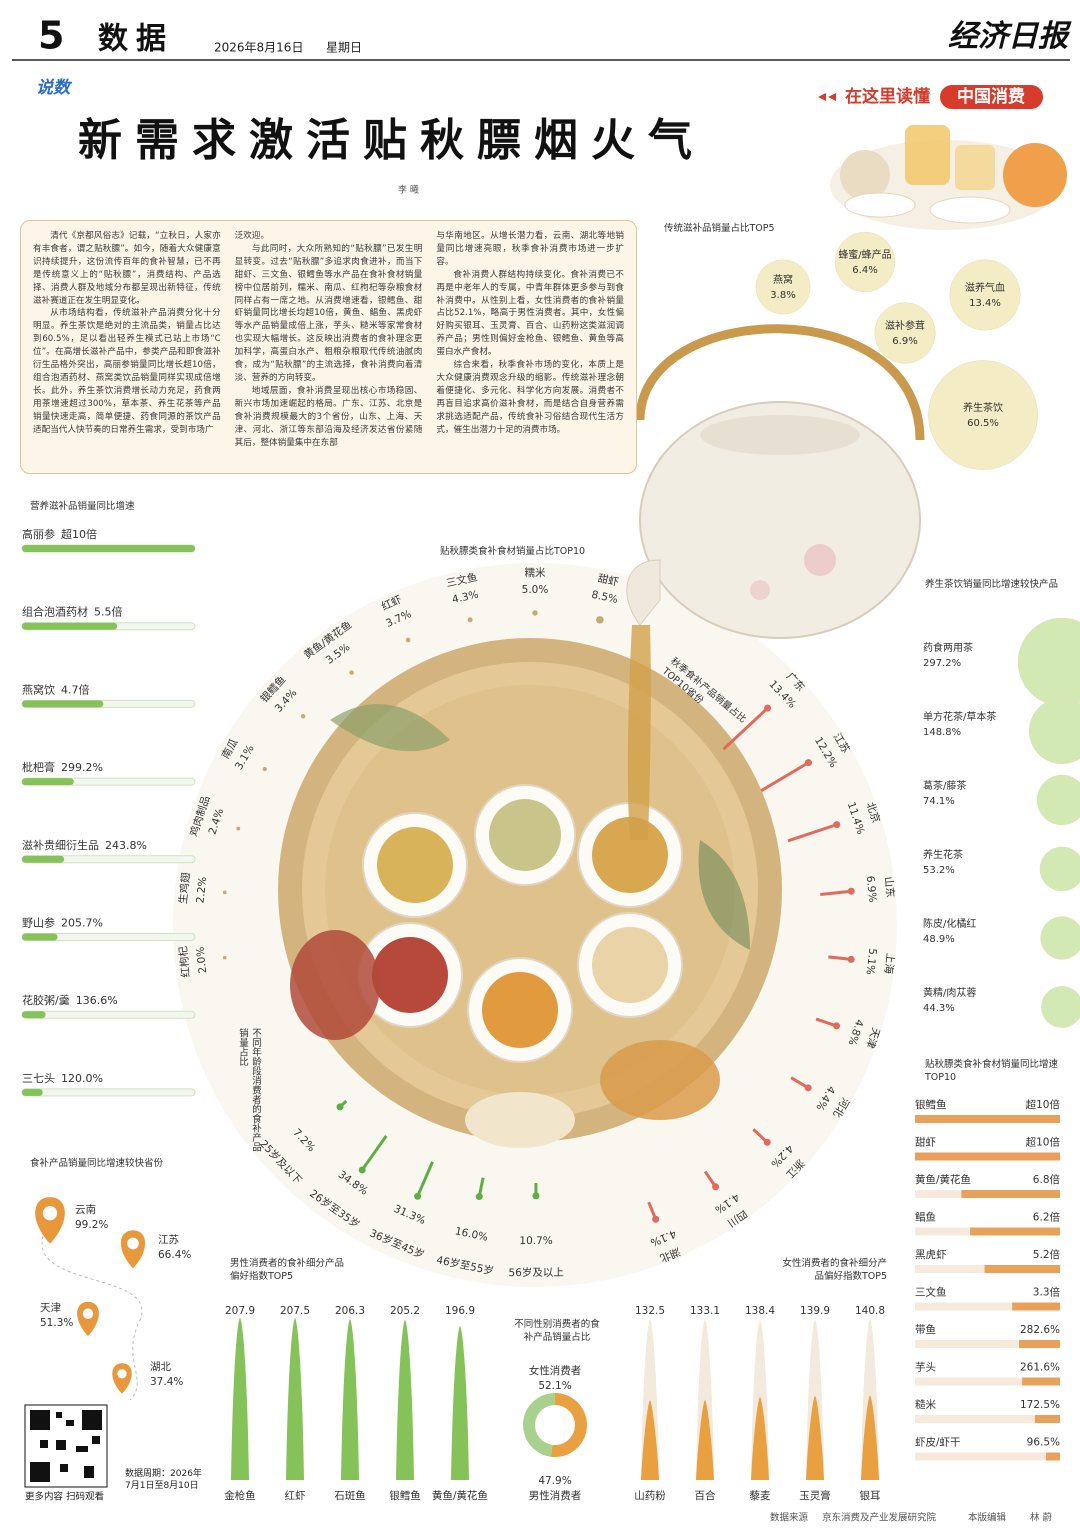  Describe the element at coordinates (938, 1442) in the screenshot. I see `category-label: 虾皮/虾干` at that location.